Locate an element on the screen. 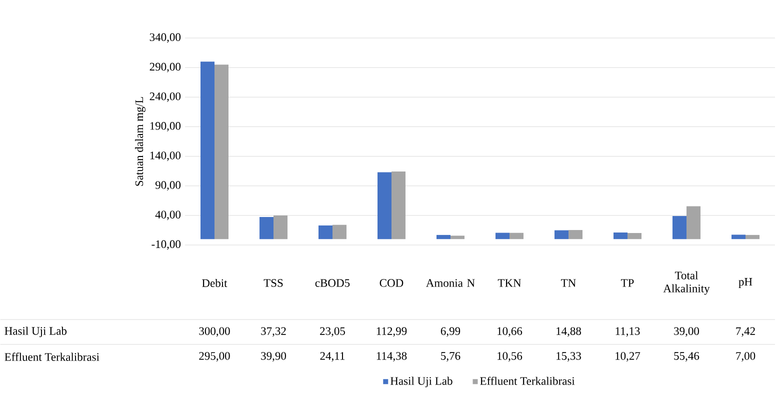  x-tick-label: TSS is located at coordinates (273, 283).